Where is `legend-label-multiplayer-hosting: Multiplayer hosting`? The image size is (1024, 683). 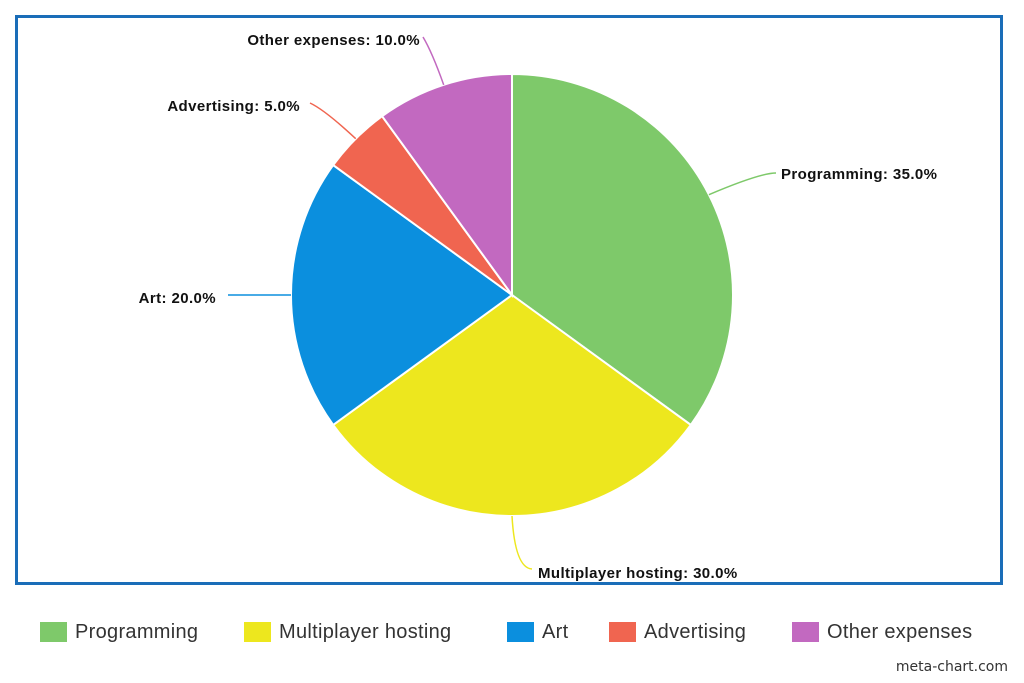
legend-label-multiplayer-hosting: Multiplayer hosting is located at coordinates (365, 631).